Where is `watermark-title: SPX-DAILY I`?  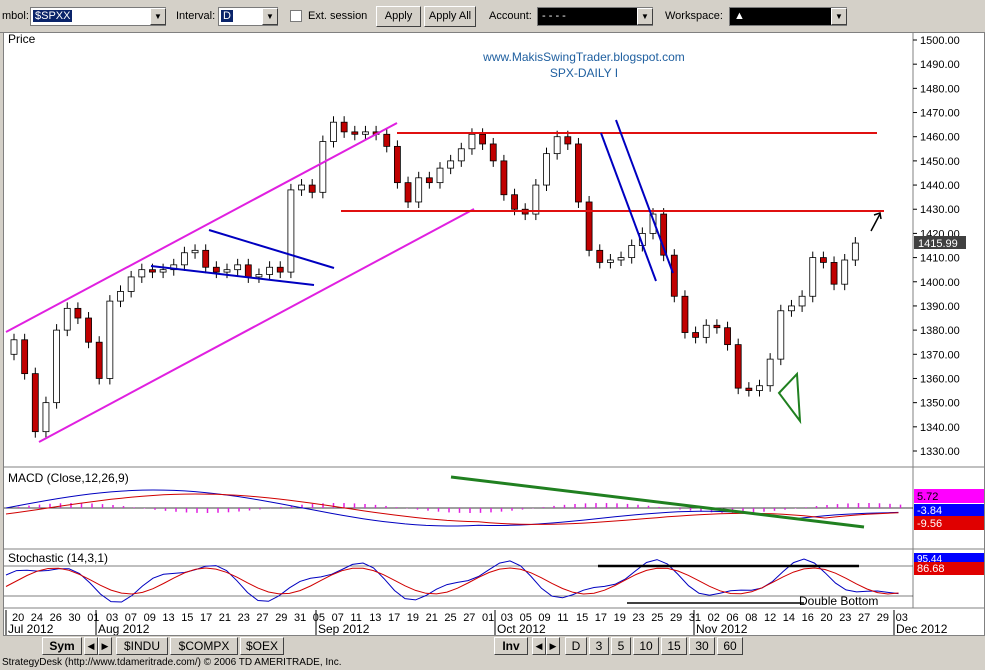 watermark-title: SPX-DAILY I is located at coordinates (584, 73).